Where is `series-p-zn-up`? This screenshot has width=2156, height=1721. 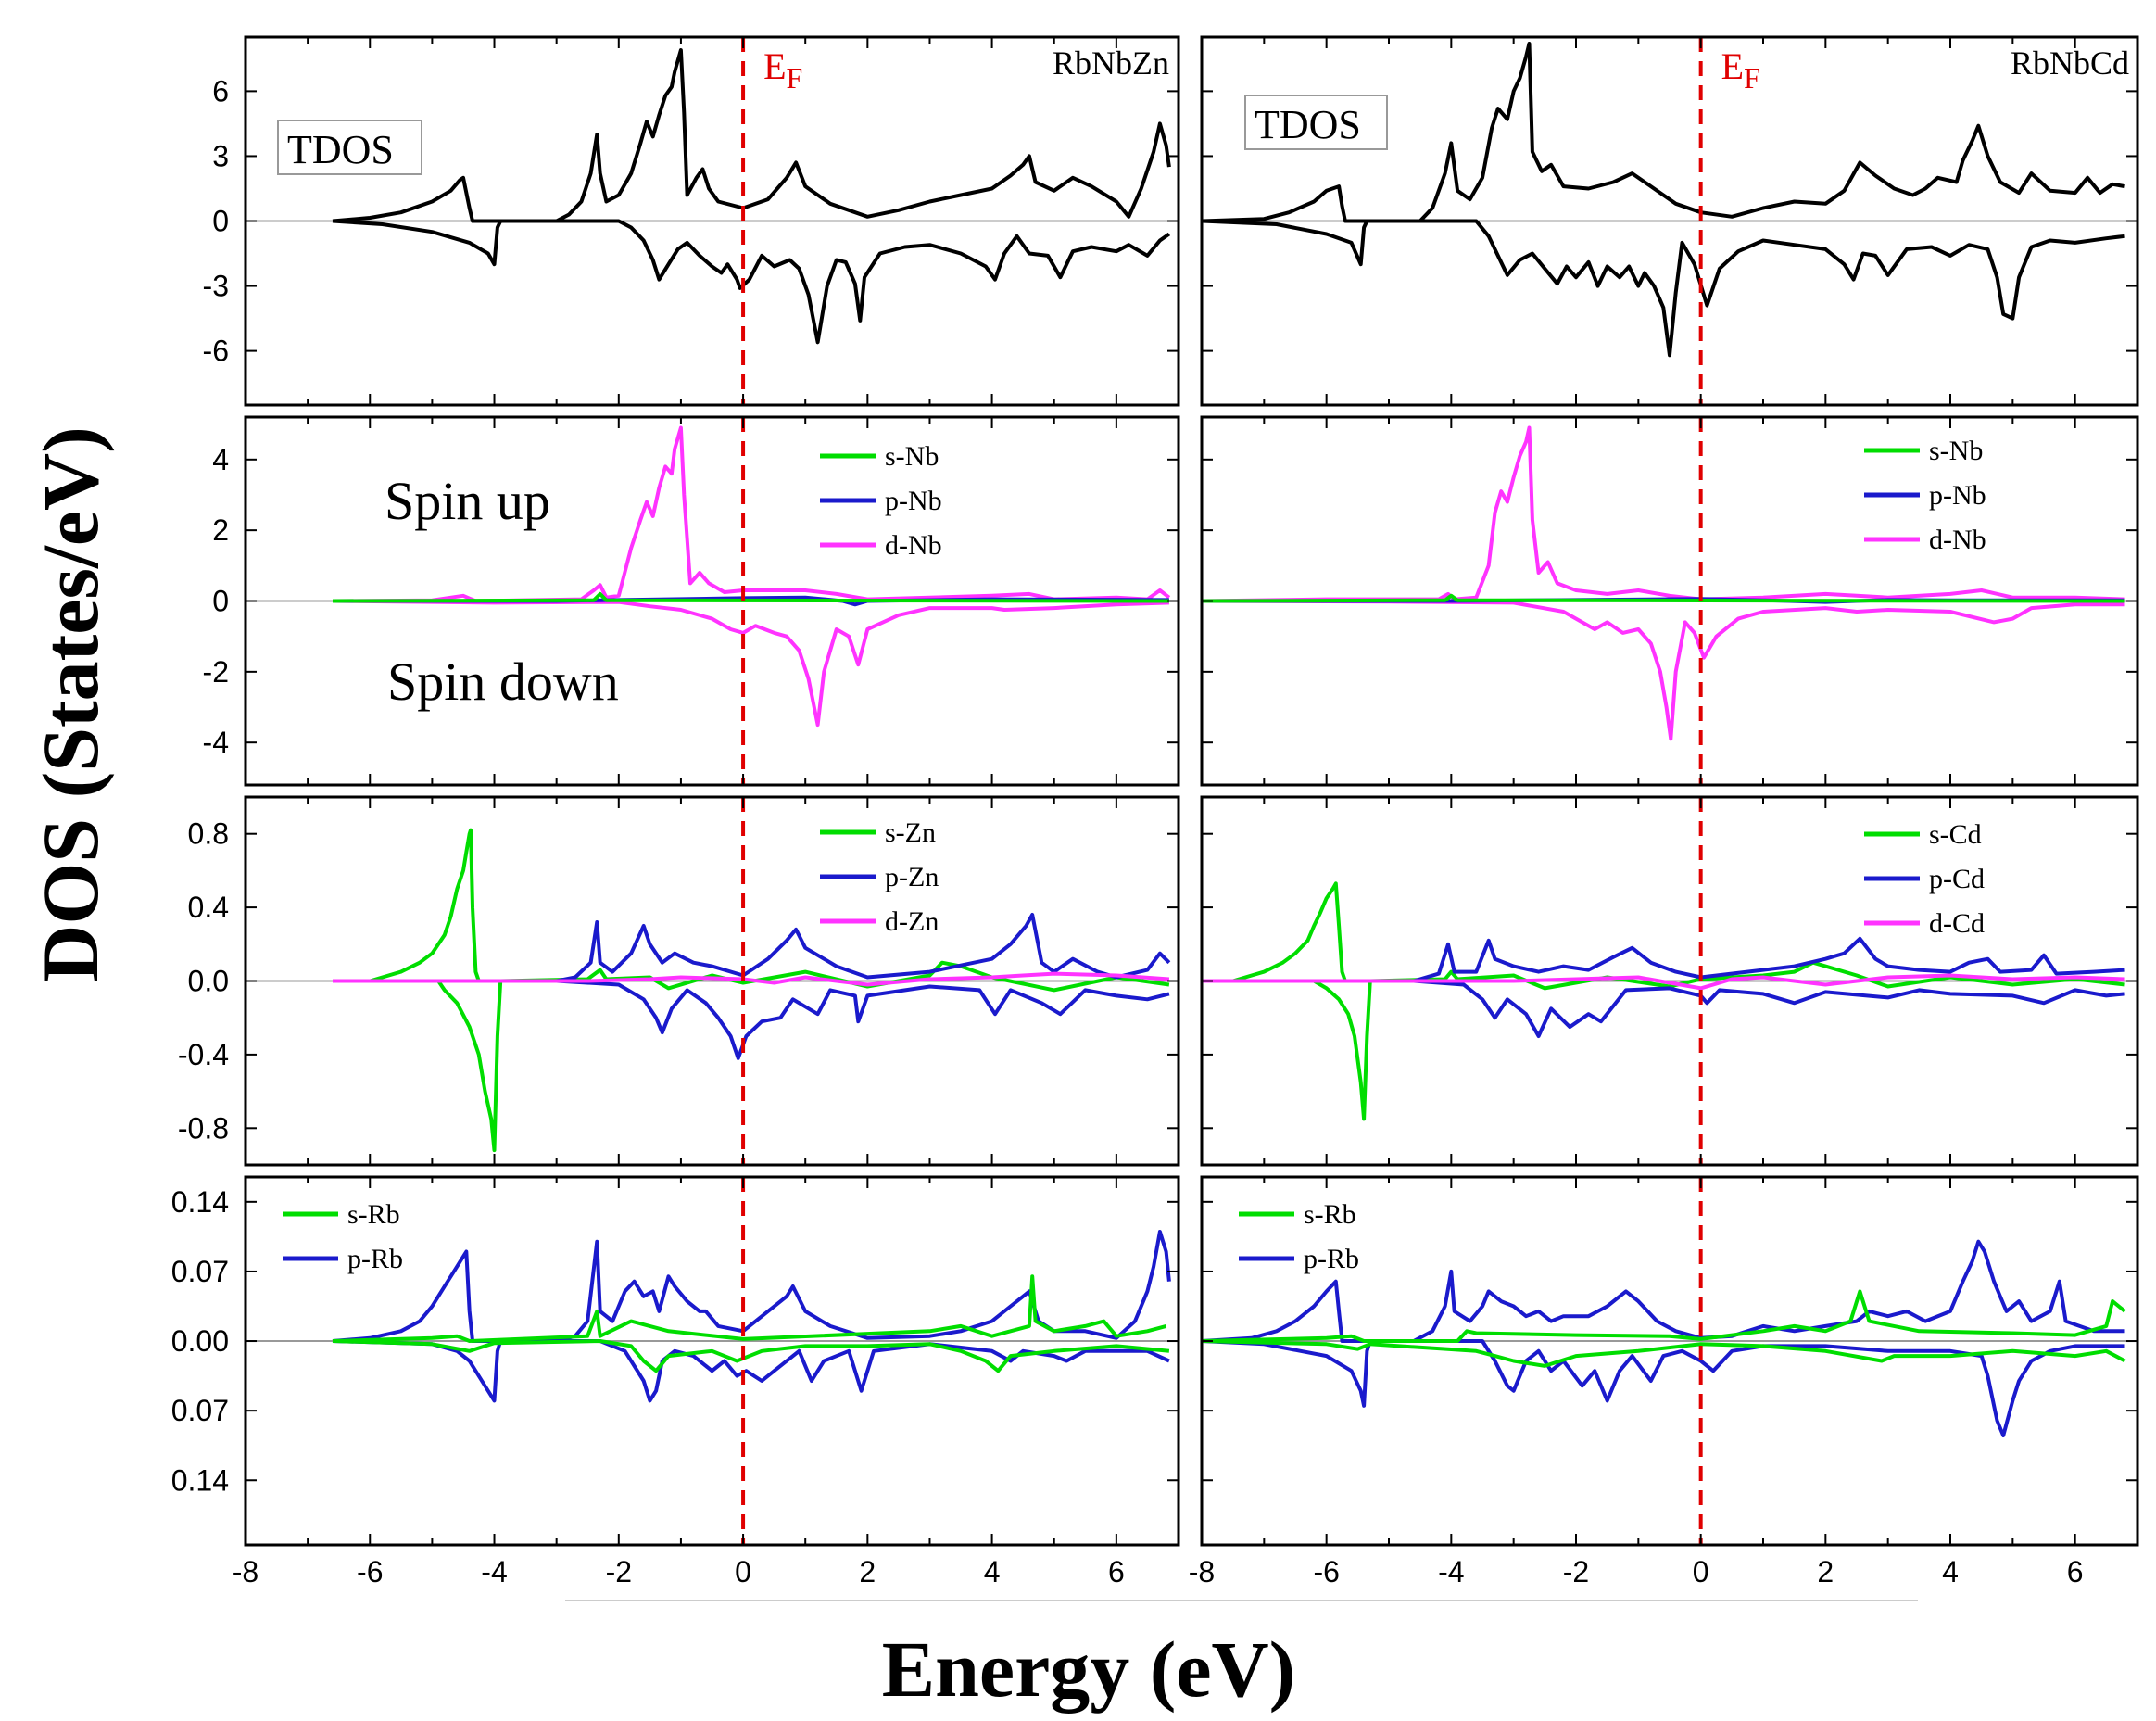 series-p-zn-up is located at coordinates (863, 948).